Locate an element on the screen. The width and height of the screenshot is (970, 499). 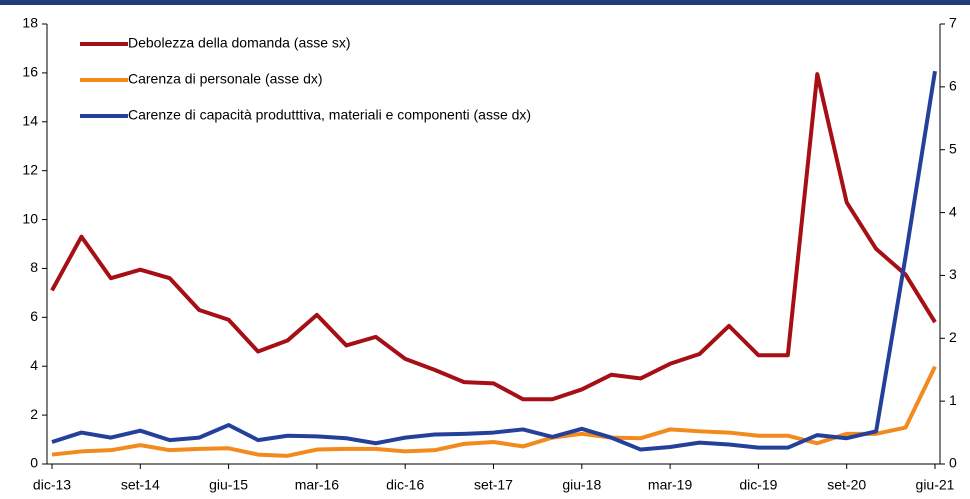
y2-tick-label: 7 is located at coordinates (953, 23).